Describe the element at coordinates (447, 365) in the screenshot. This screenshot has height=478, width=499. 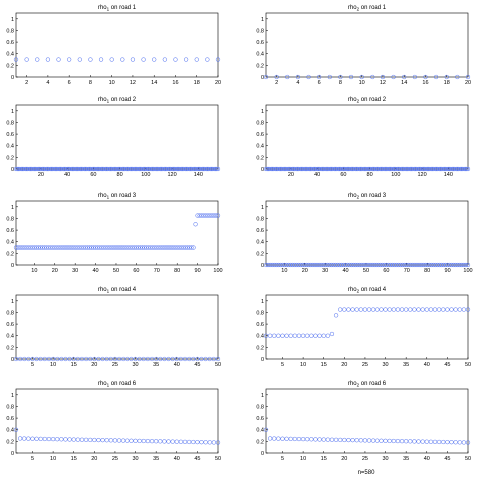
I see `x-tick-label: 45` at that location.